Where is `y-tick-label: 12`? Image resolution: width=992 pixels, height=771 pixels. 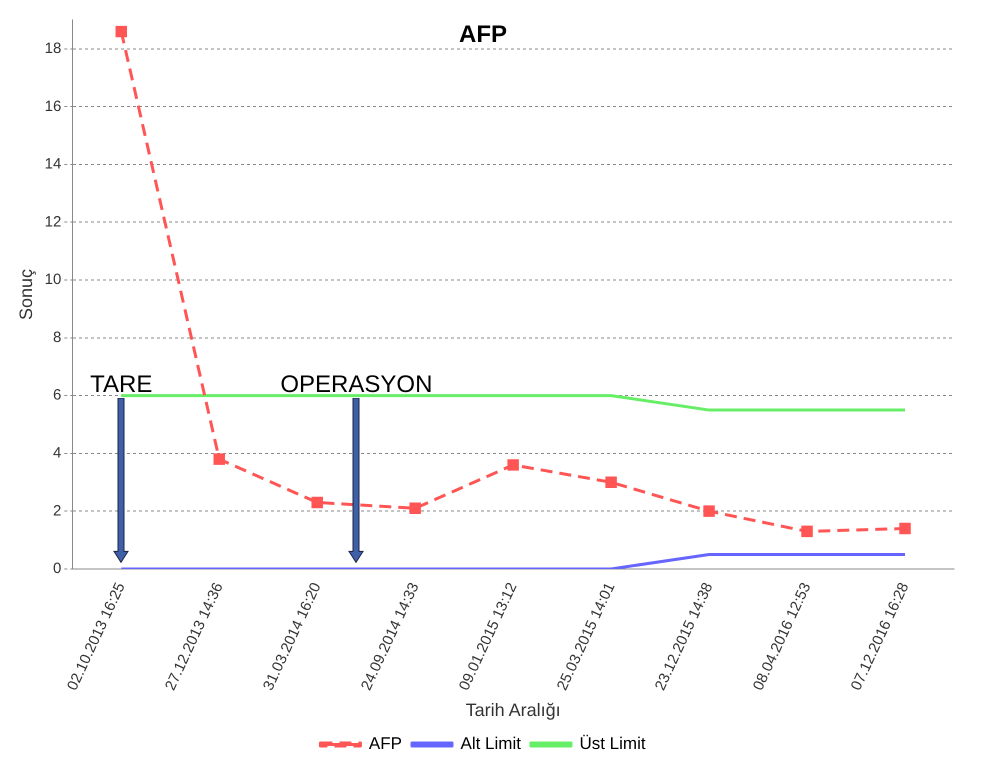 y-tick-label: 12 is located at coordinates (53, 221).